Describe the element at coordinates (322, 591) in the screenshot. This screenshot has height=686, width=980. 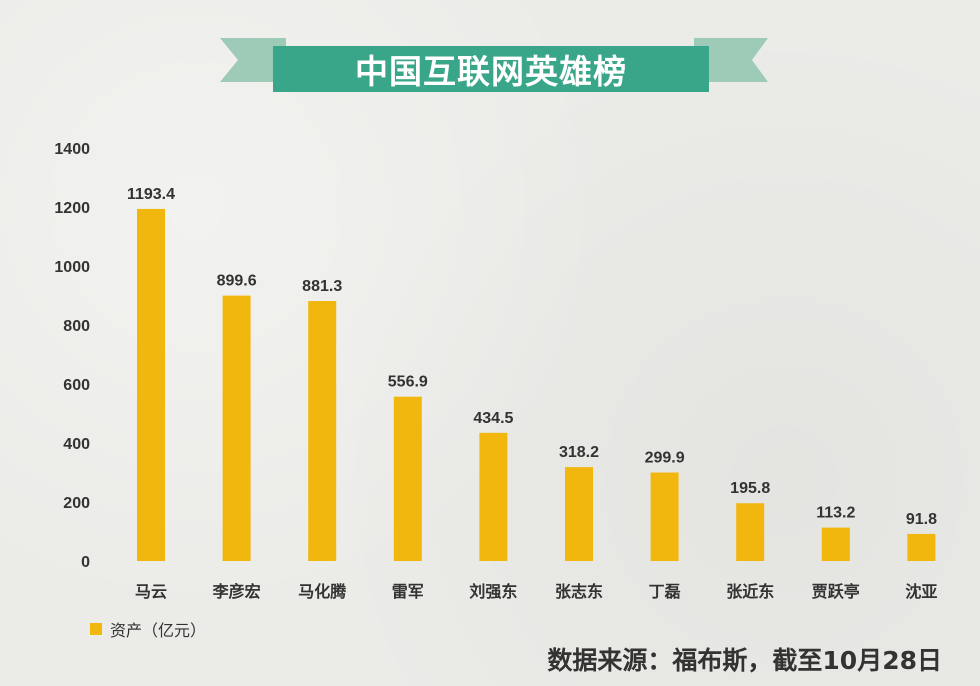
I see `x-tick-label: 马化腾` at that location.